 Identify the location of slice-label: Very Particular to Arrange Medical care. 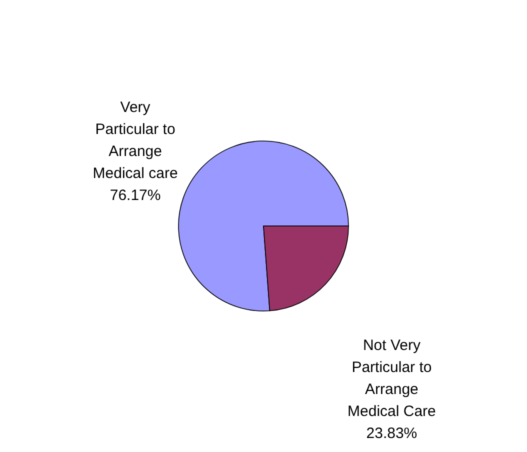
(135, 140).